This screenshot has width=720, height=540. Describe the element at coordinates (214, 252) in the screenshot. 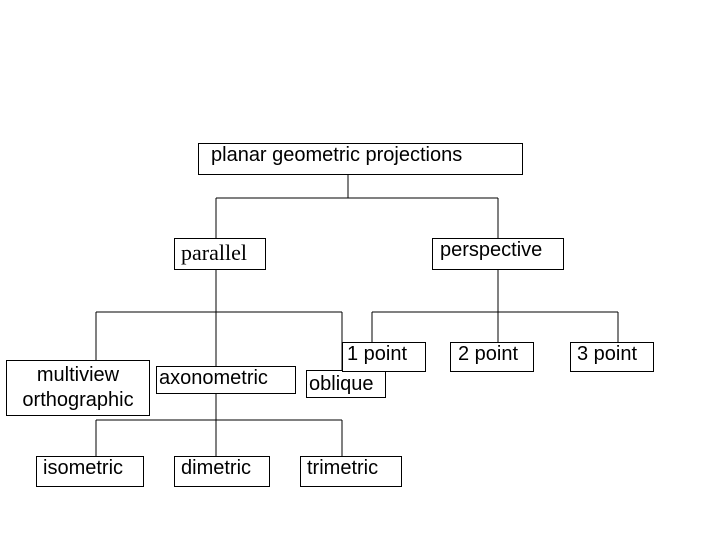

I see `node-label: parallel` at that location.